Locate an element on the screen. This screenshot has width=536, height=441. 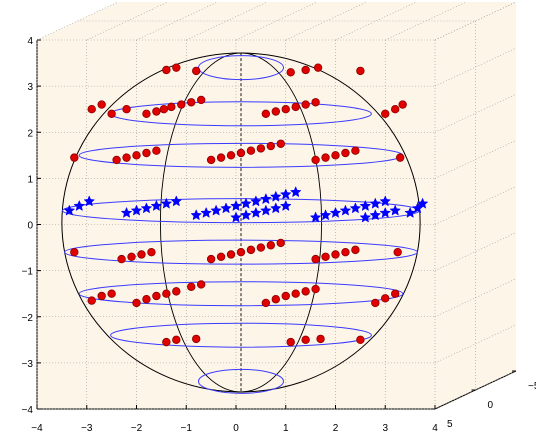
x-tick-label: −1 is located at coordinates (187, 428).